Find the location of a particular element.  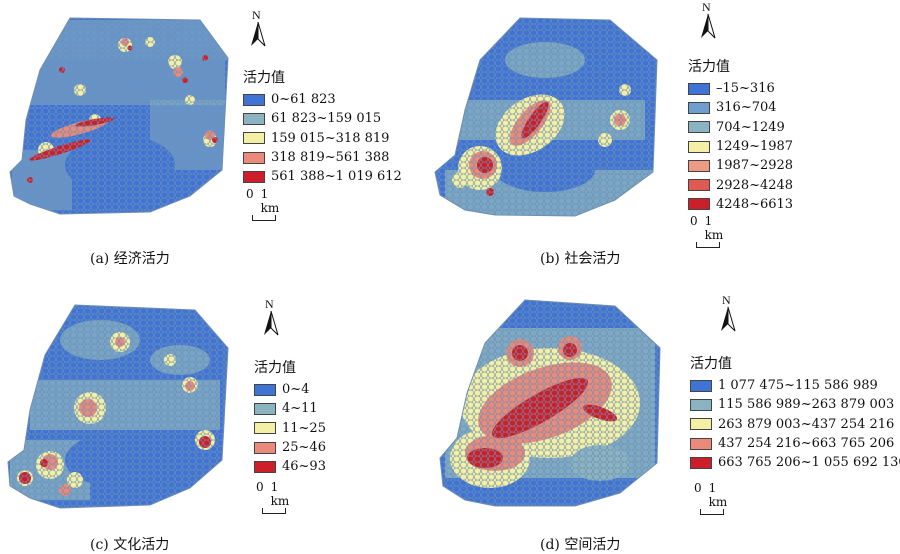

north-arrow-economic: N is located at coordinates (258, 28).